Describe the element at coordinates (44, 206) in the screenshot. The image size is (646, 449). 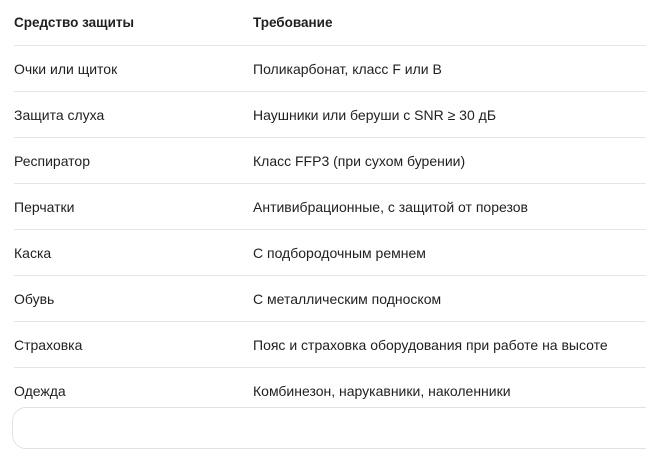
I see `cell-equipment: Перчатки` at that location.